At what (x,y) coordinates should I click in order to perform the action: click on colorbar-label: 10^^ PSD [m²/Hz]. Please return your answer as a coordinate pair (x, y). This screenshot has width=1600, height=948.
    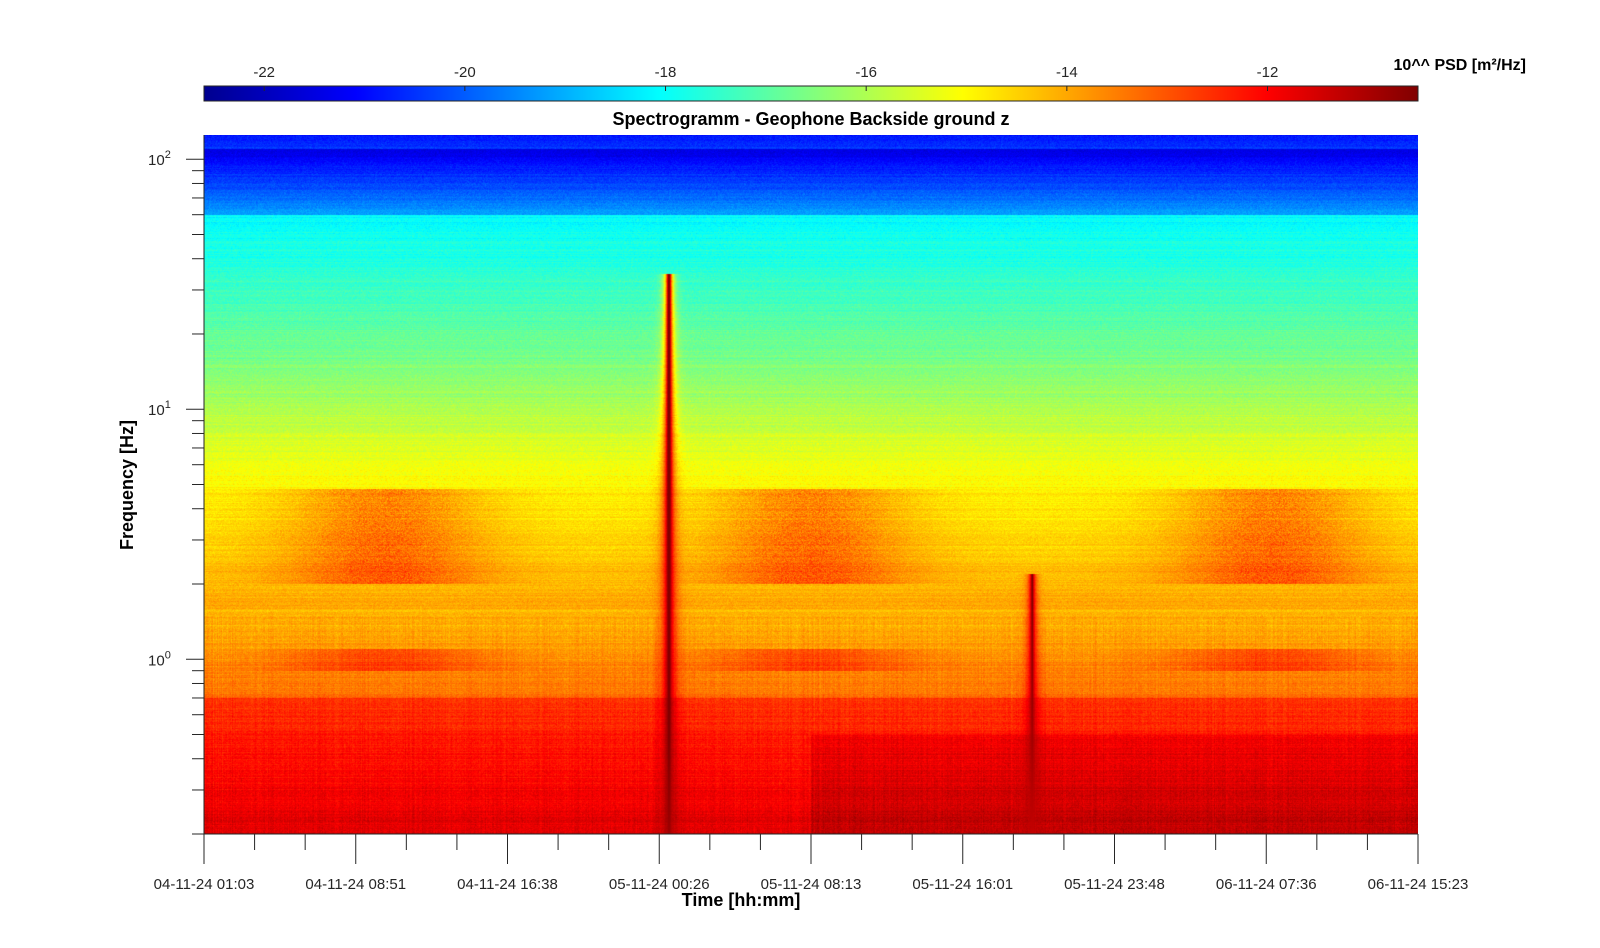
    Looking at the image, I should click on (1460, 65).